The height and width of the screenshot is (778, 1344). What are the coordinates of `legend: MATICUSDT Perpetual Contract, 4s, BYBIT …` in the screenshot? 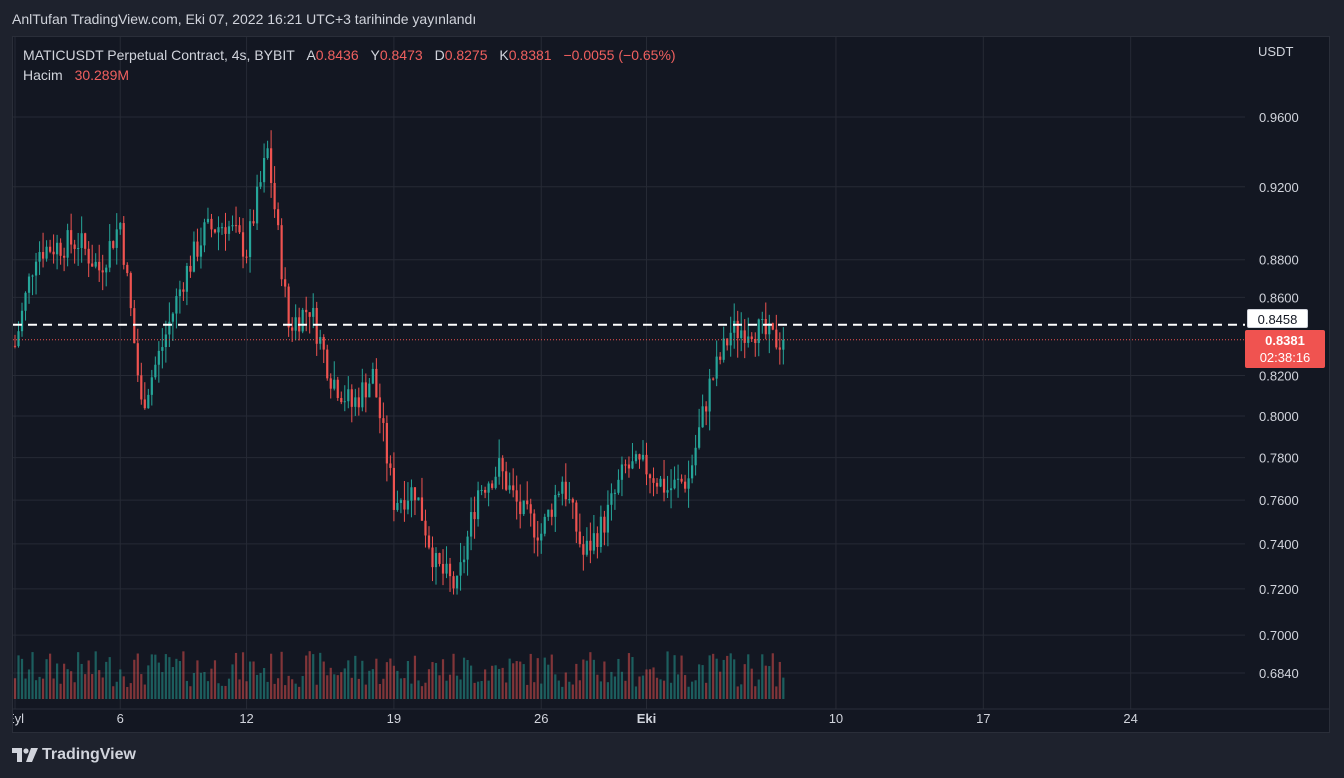 It's located at (349, 65).